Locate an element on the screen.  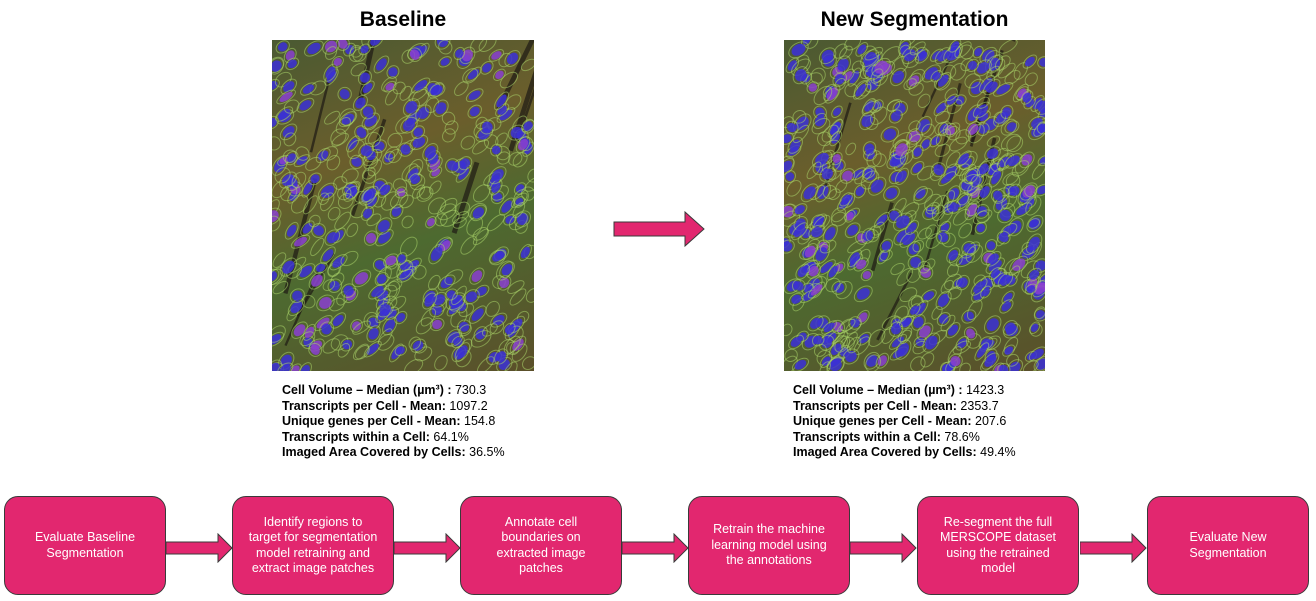
metric-row: Cell Volume – Median (µm³) : 730.3 is located at coordinates (393, 391).